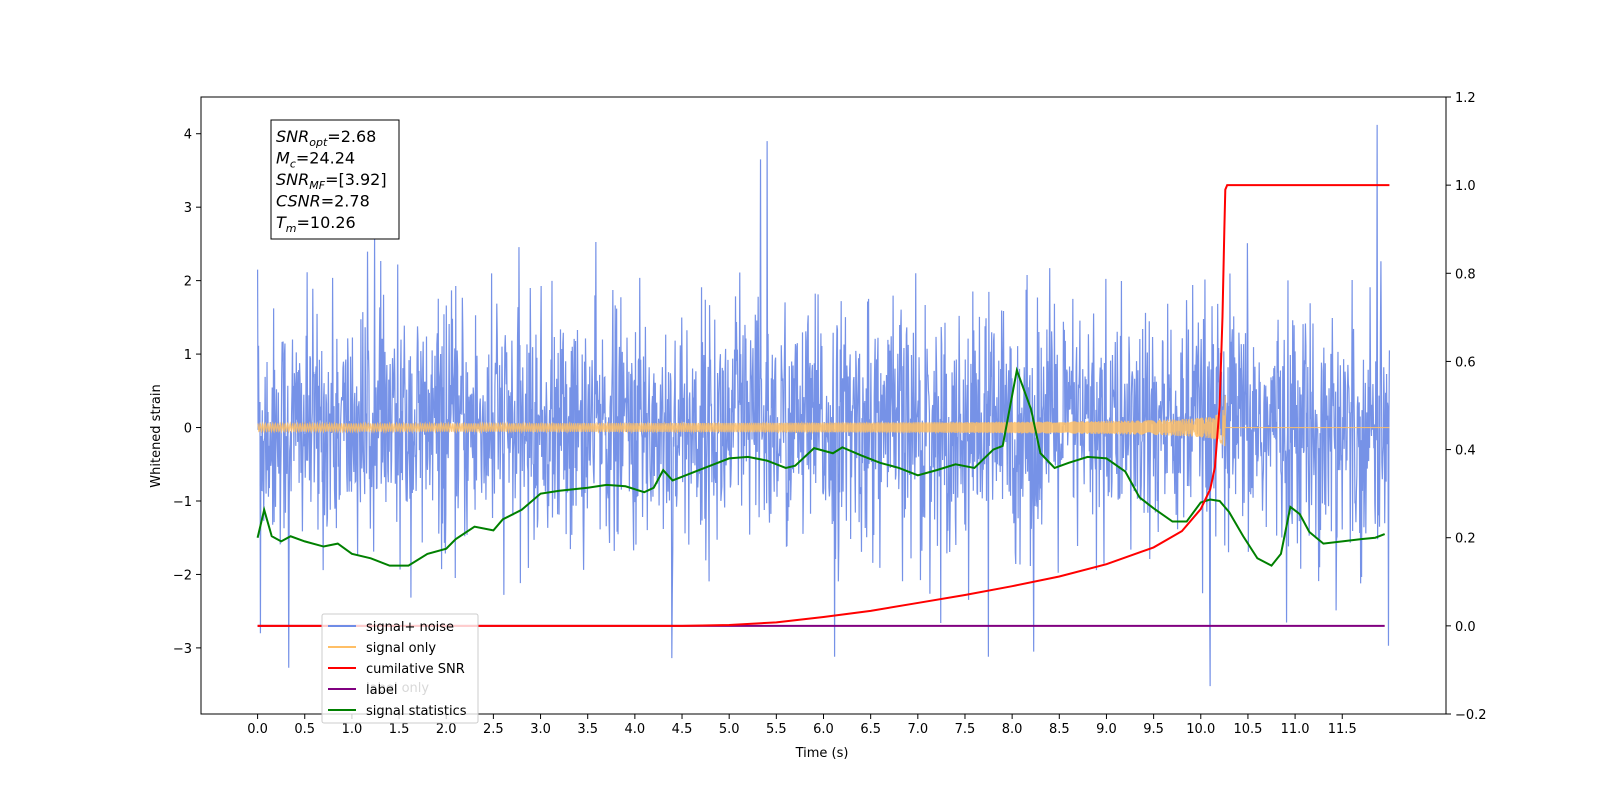  What do you see at coordinates (1106, 729) in the screenshot?
I see `x-tick-label: 9.0` at bounding box center [1106, 729].